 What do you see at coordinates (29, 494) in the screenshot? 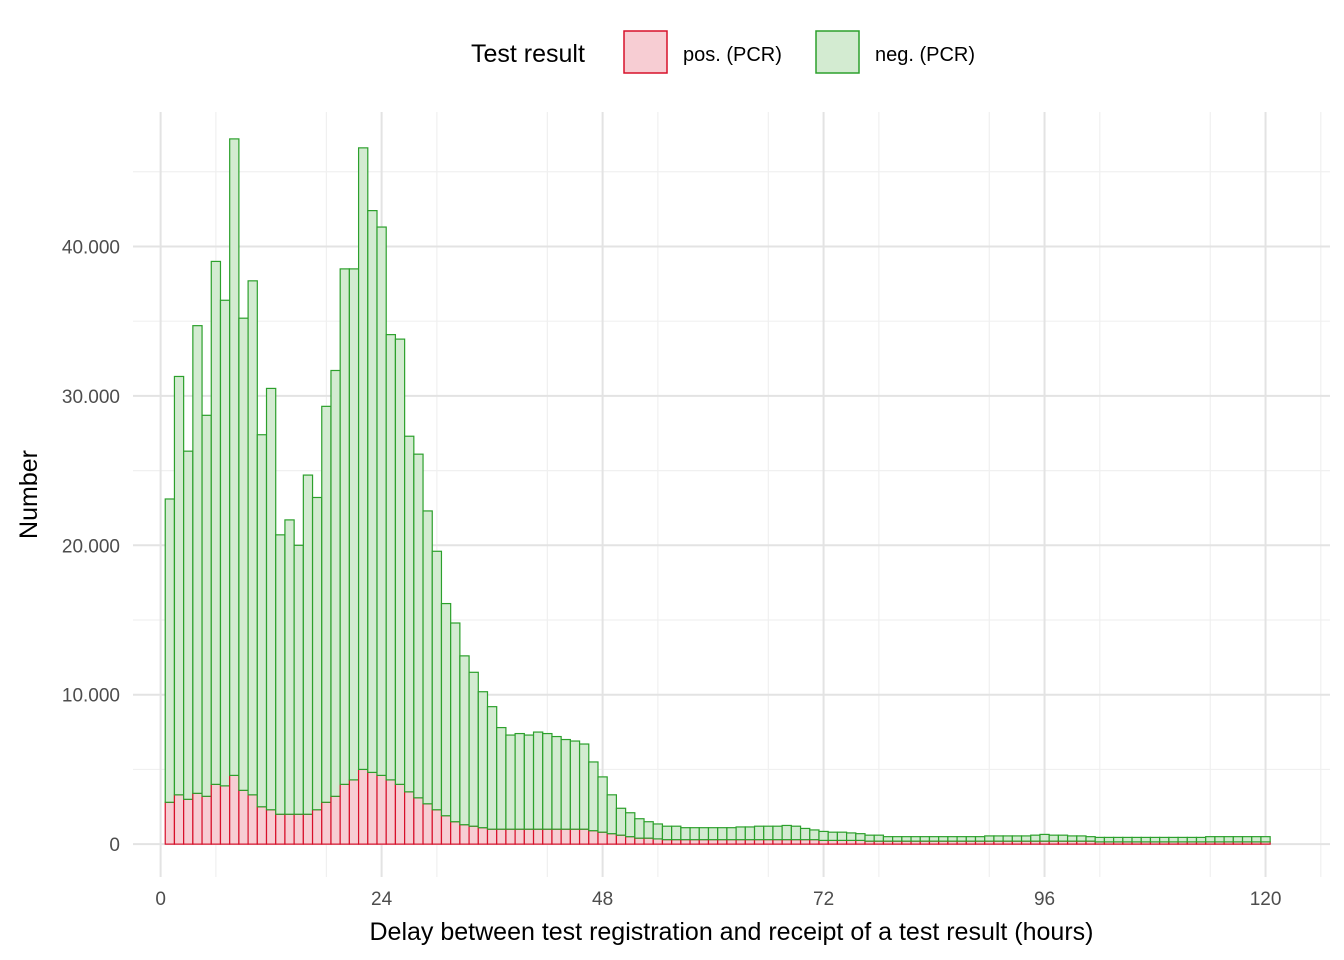
I see `y-axis-title: Number` at bounding box center [29, 494].